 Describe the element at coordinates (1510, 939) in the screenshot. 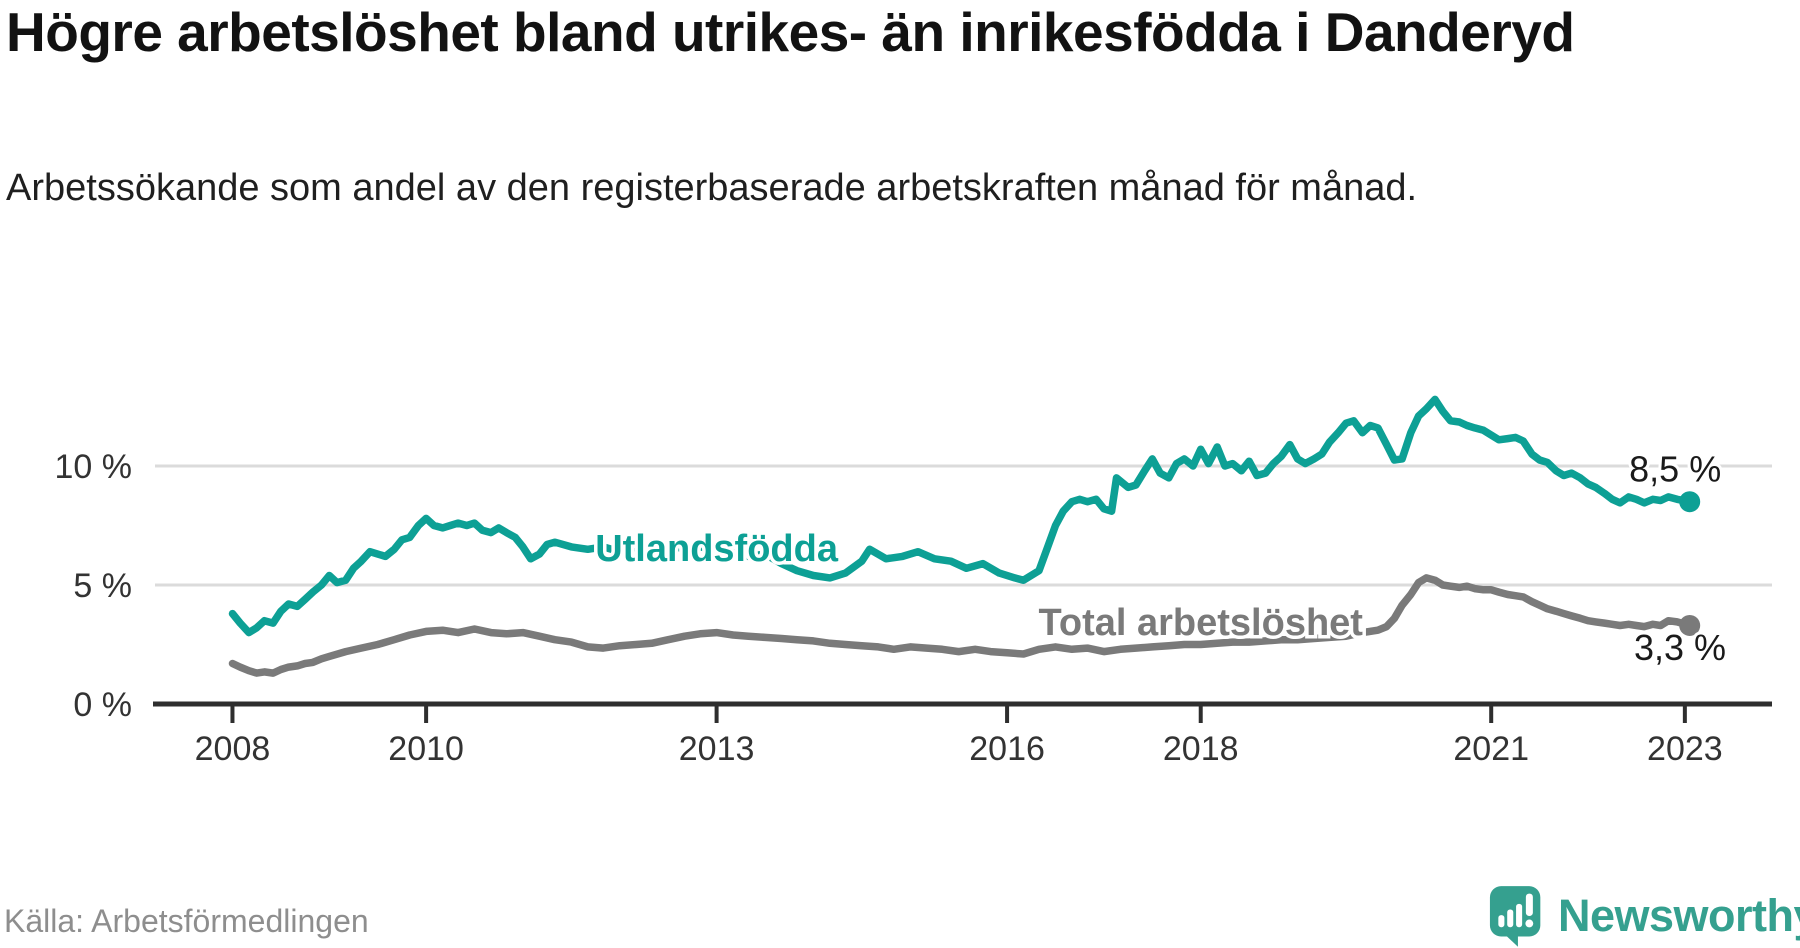

I see `logo-bubble-tail` at that location.